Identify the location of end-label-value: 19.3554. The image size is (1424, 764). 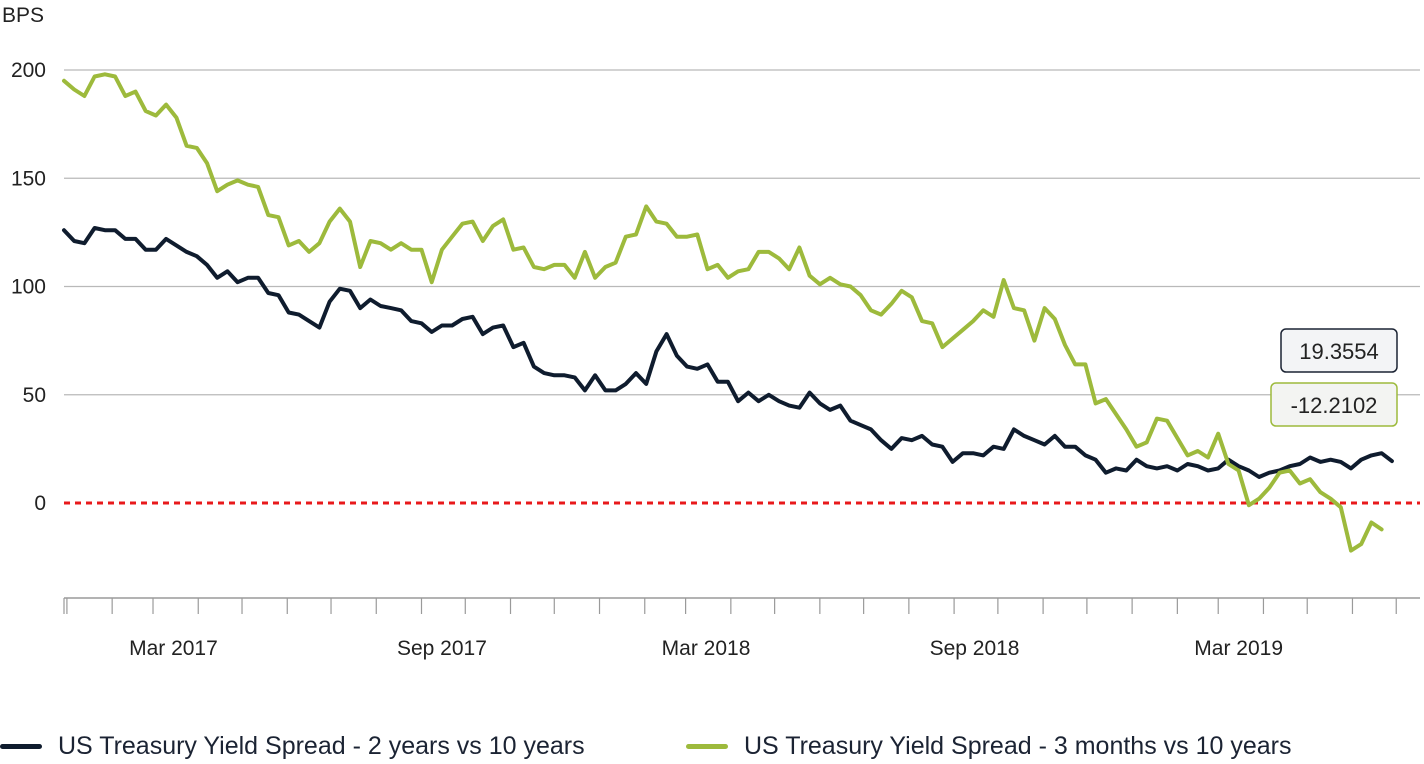
(1339, 351).